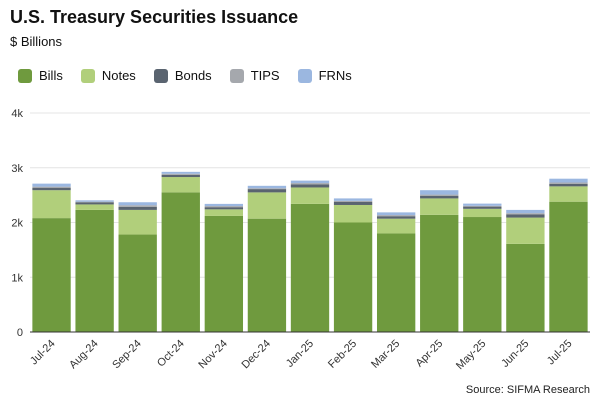  What do you see at coordinates (51, 75) in the screenshot?
I see `legend-label-bills: Bills` at bounding box center [51, 75].